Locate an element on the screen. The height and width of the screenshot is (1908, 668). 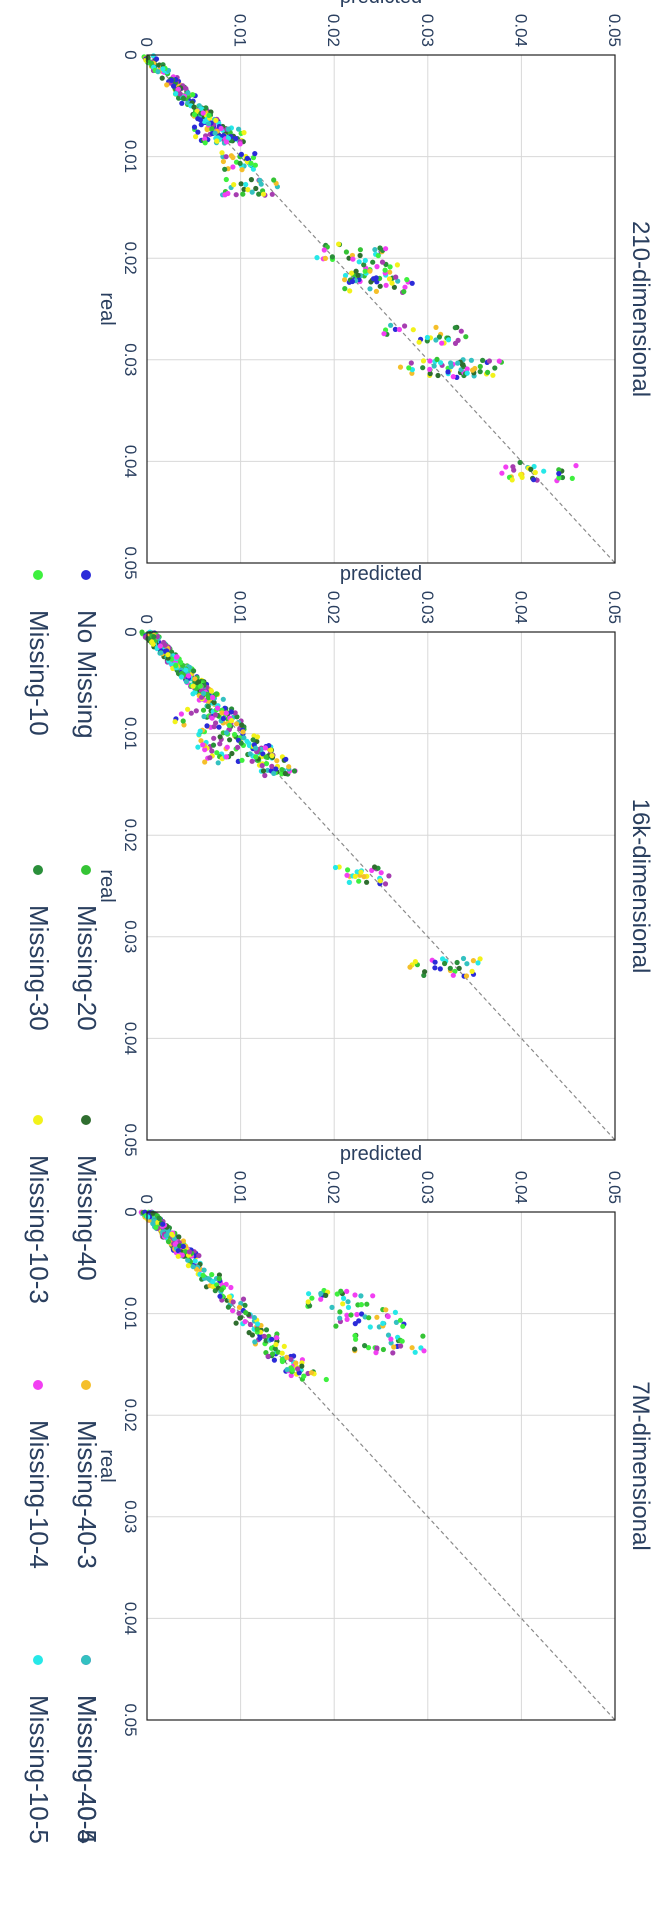
legend-item: No Missing is located at coordinates (87, 654).